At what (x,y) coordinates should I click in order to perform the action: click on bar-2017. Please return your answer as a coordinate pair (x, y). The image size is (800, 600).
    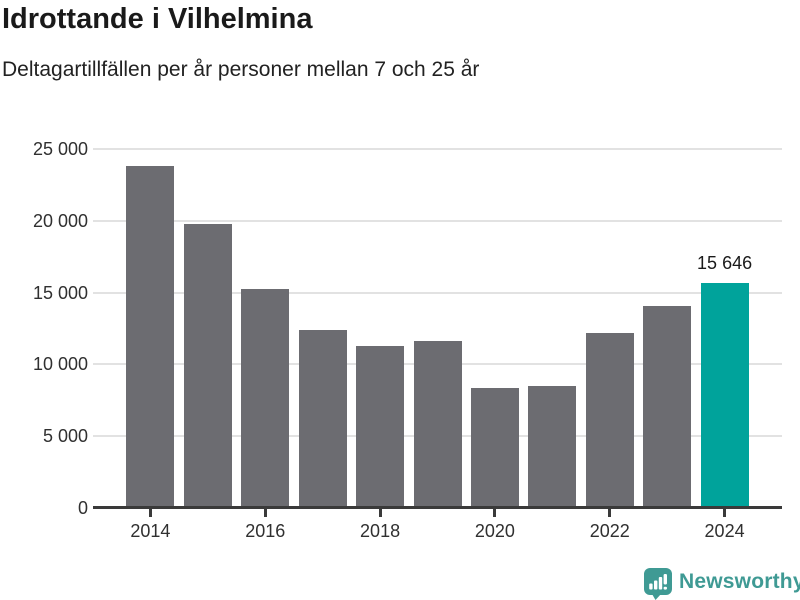
    Looking at the image, I should click on (322, 418).